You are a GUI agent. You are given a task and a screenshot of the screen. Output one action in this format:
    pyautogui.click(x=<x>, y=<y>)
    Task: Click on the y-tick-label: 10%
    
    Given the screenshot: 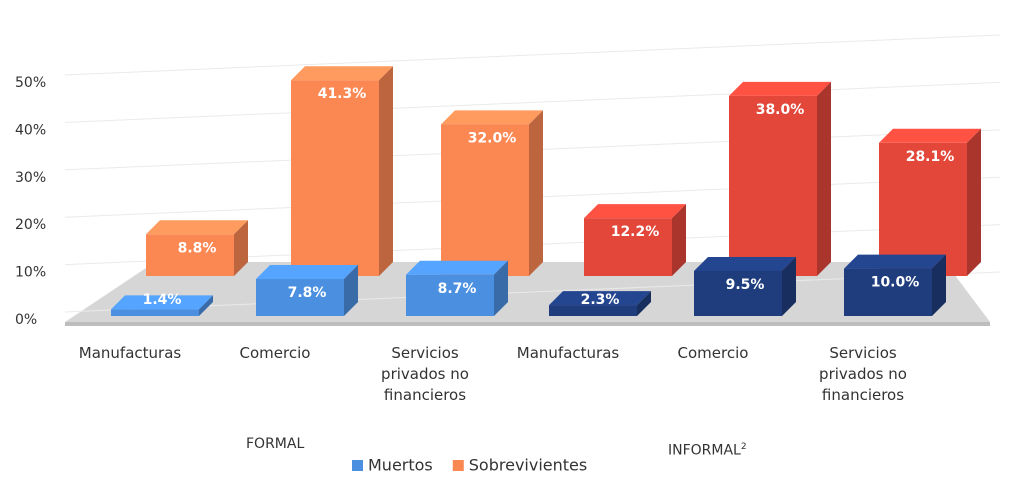 What is the action you would take?
    pyautogui.click(x=30, y=273)
    